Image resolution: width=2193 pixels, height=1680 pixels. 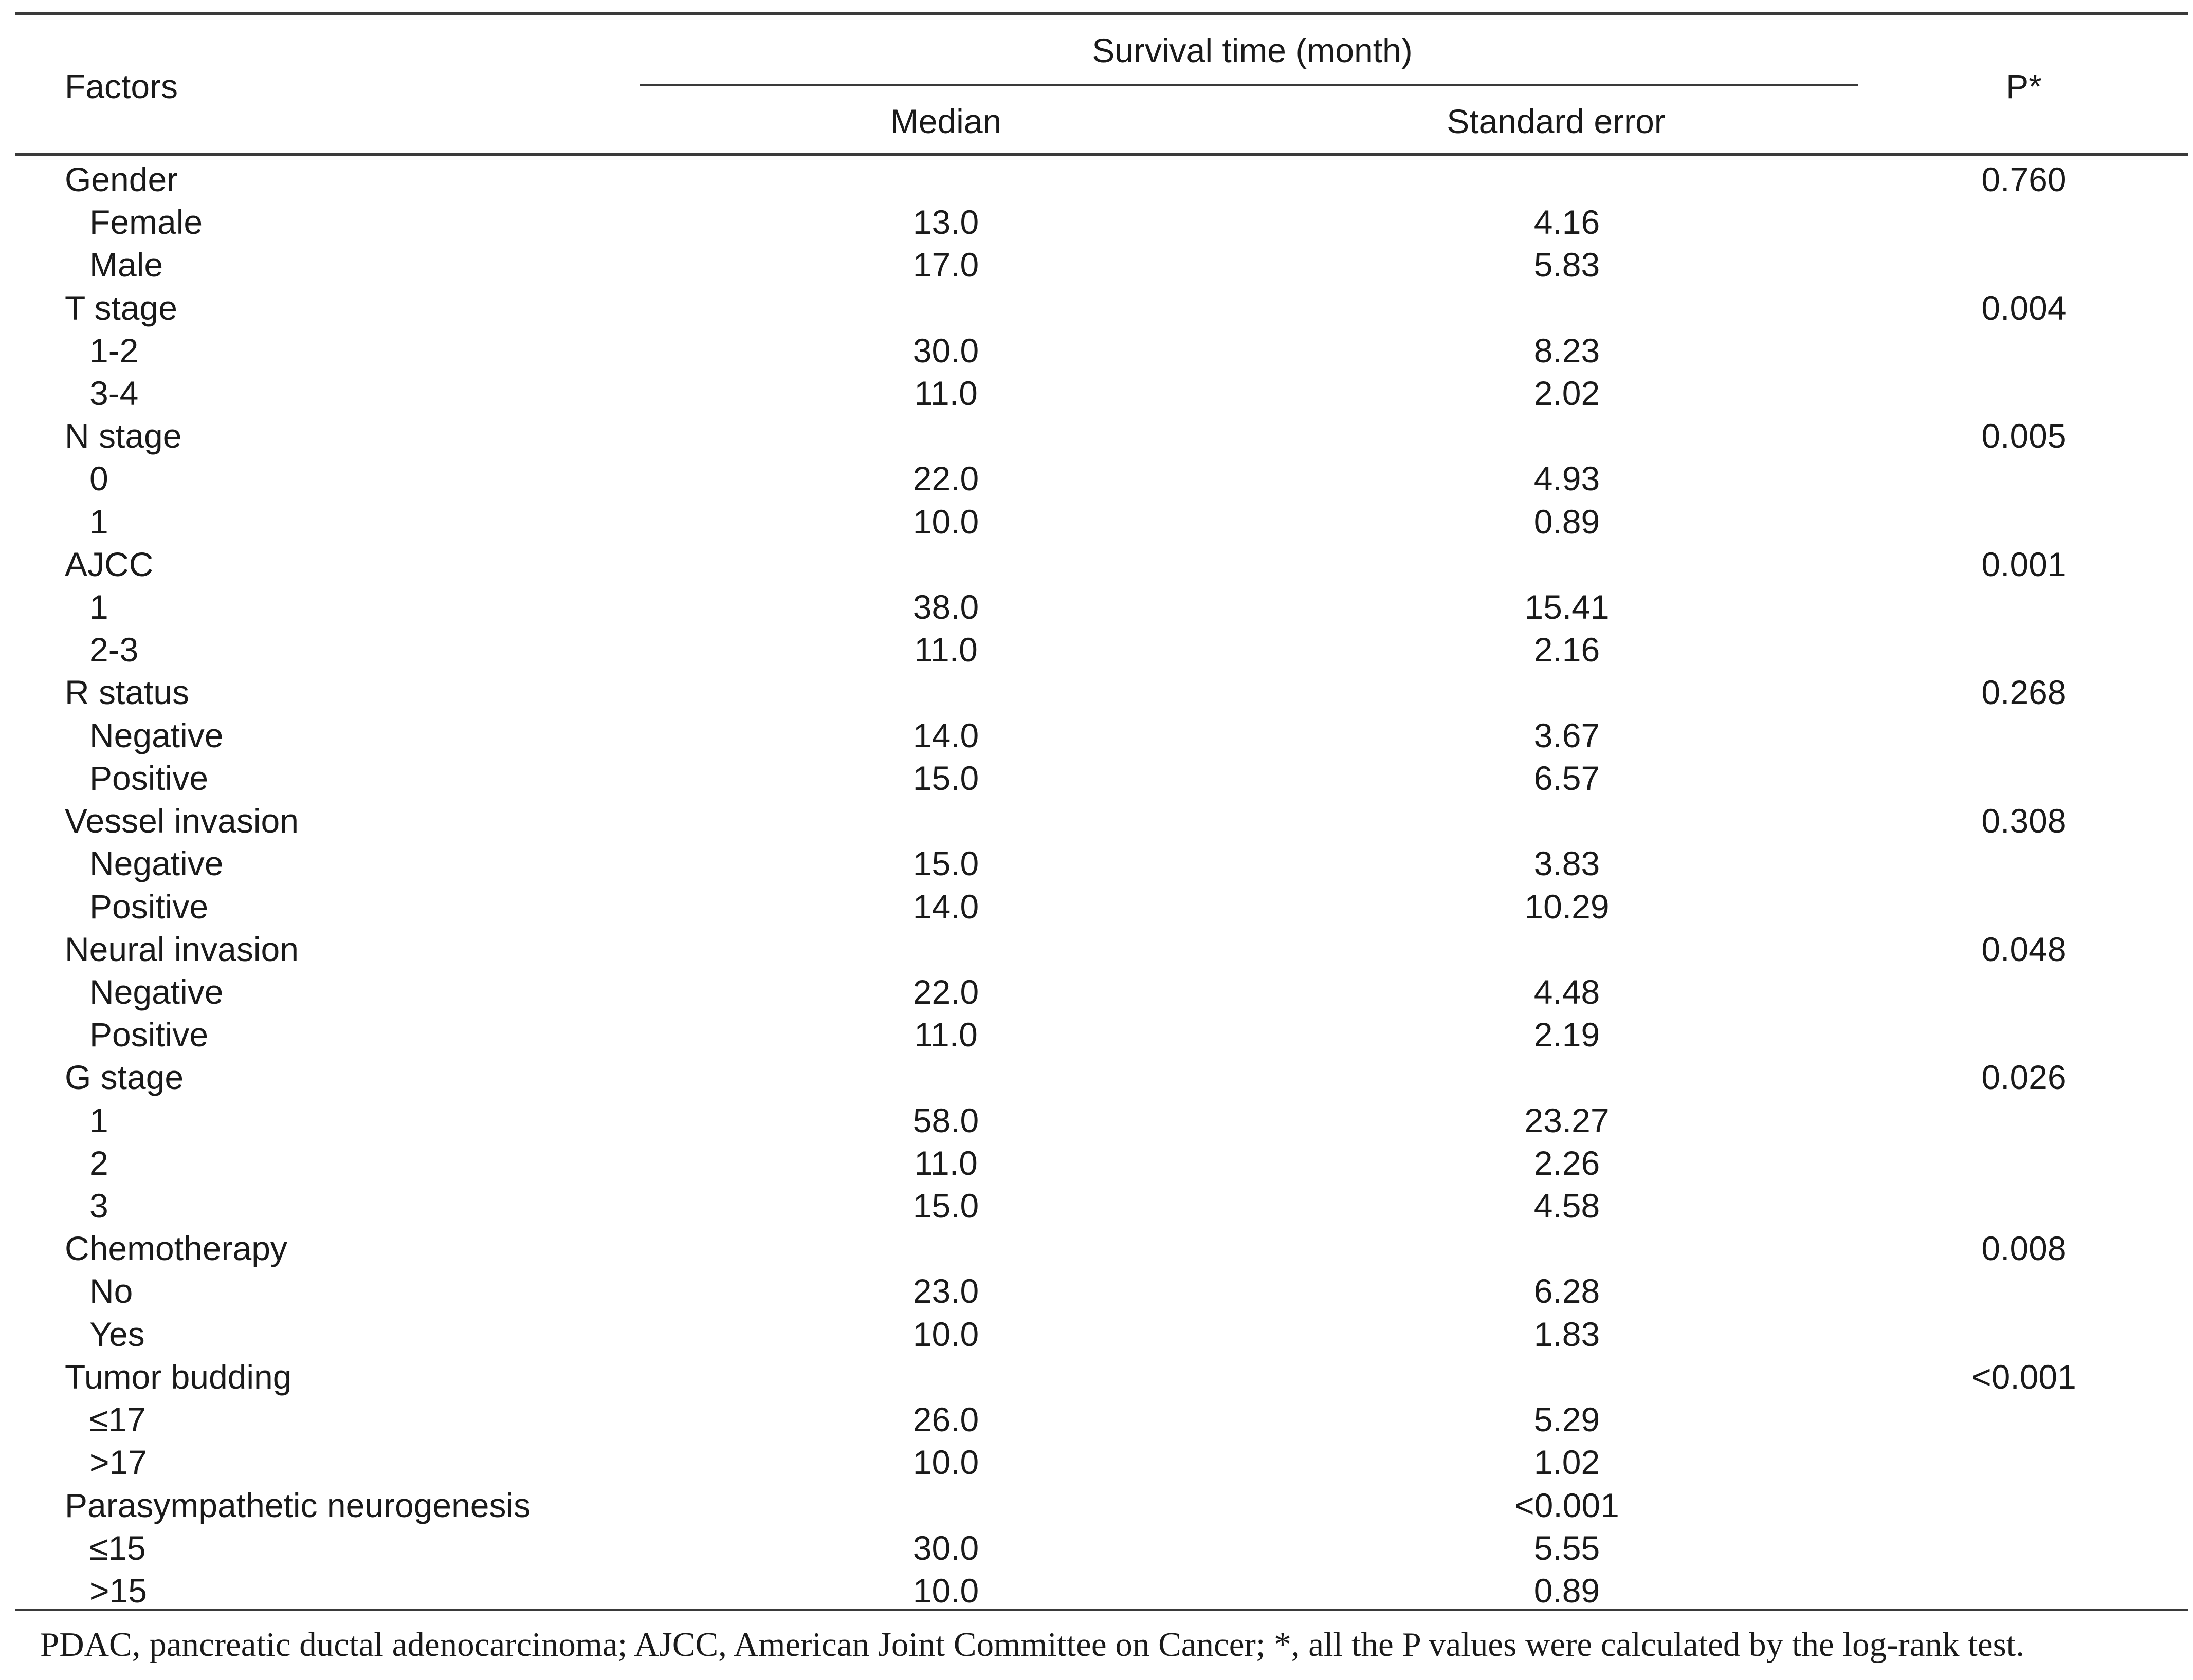 I want to click on level-row: Male 17.0 5.83, so click(x=1096, y=265).